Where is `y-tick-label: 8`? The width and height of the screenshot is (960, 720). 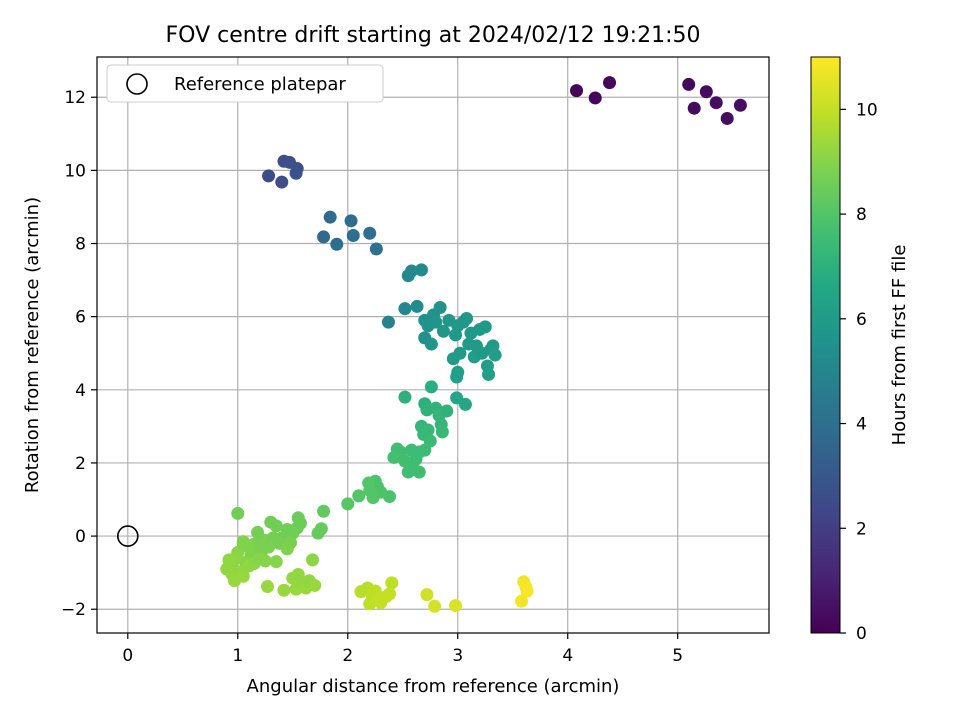
y-tick-label: 8 is located at coordinates (80, 245).